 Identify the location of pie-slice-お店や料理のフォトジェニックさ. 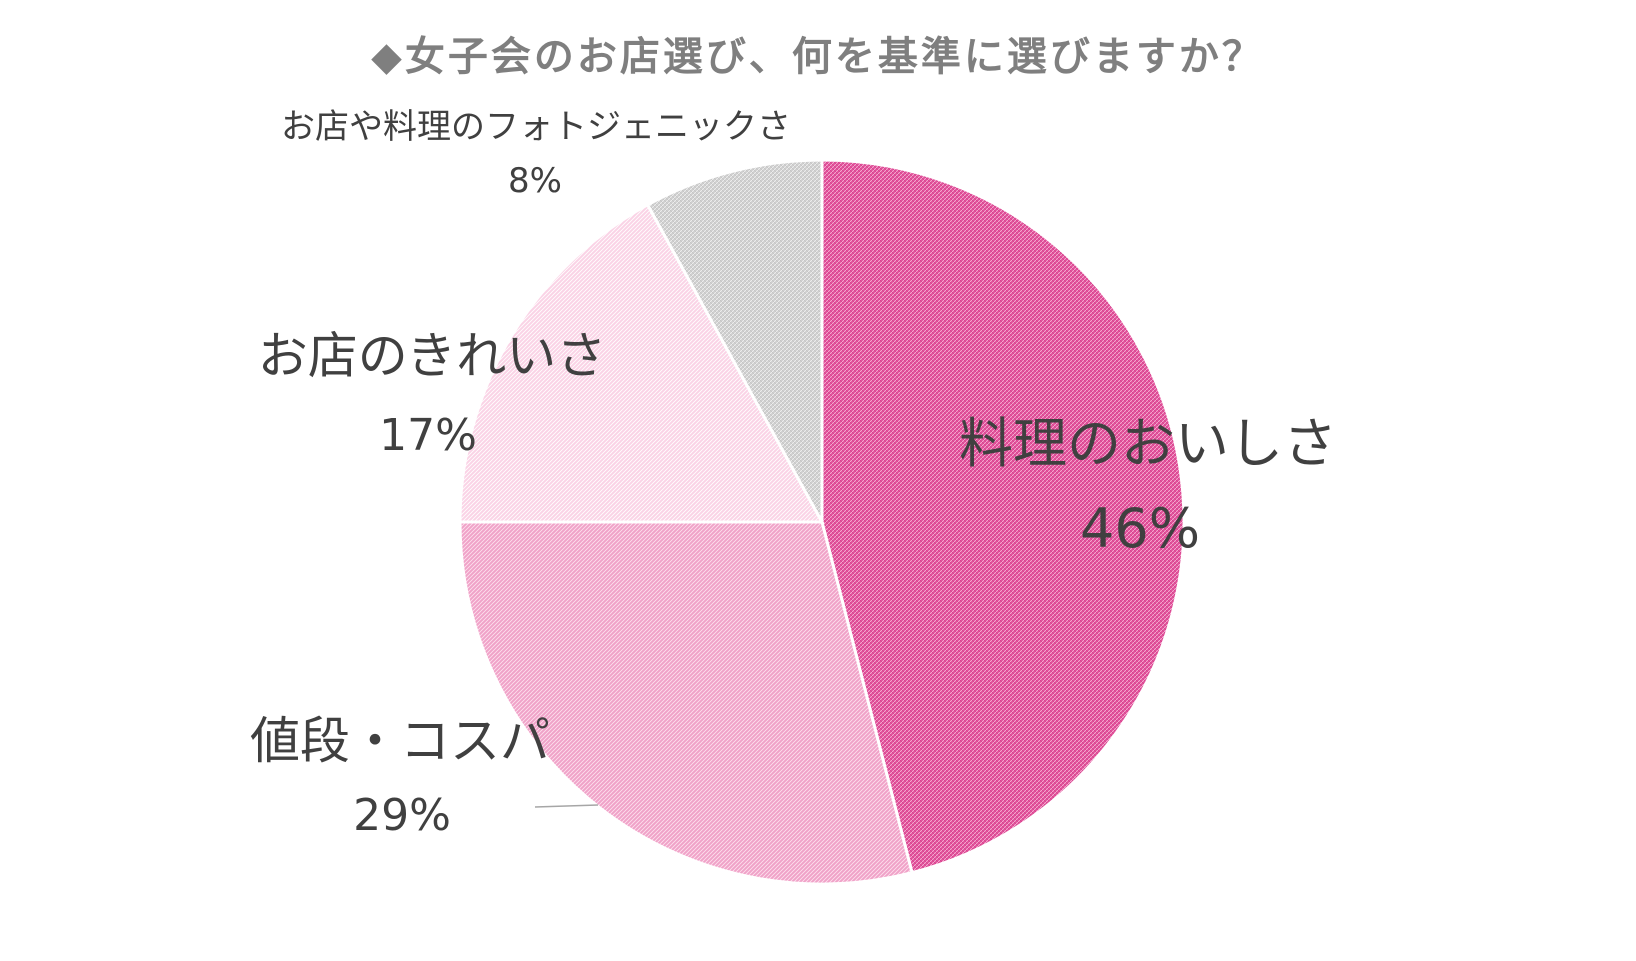
(734, 340).